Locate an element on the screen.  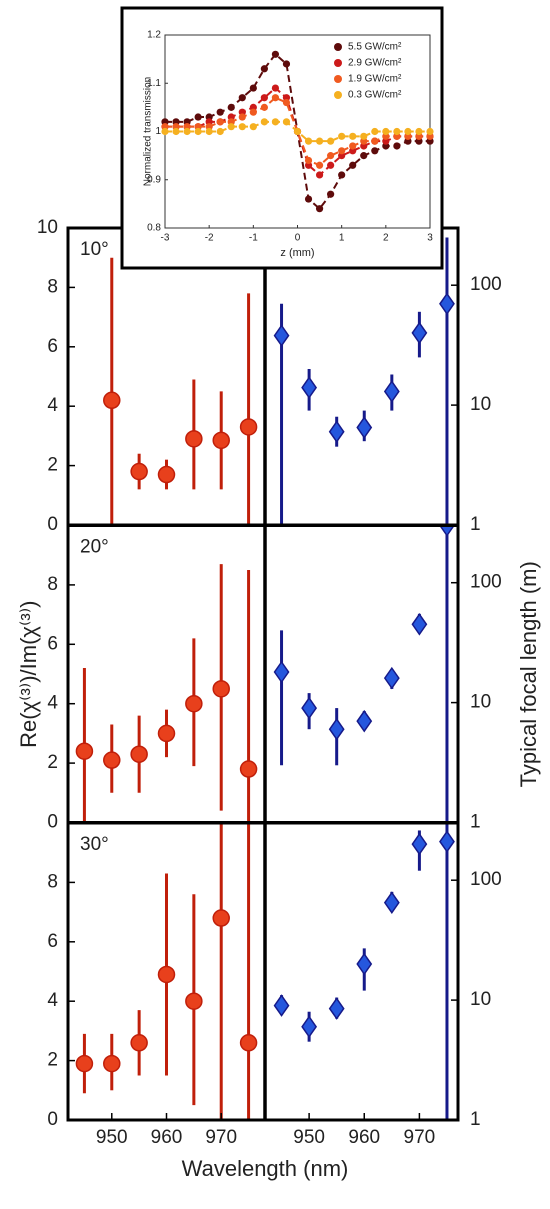
x-tick-label: -1 is located at coordinates (253, 238).